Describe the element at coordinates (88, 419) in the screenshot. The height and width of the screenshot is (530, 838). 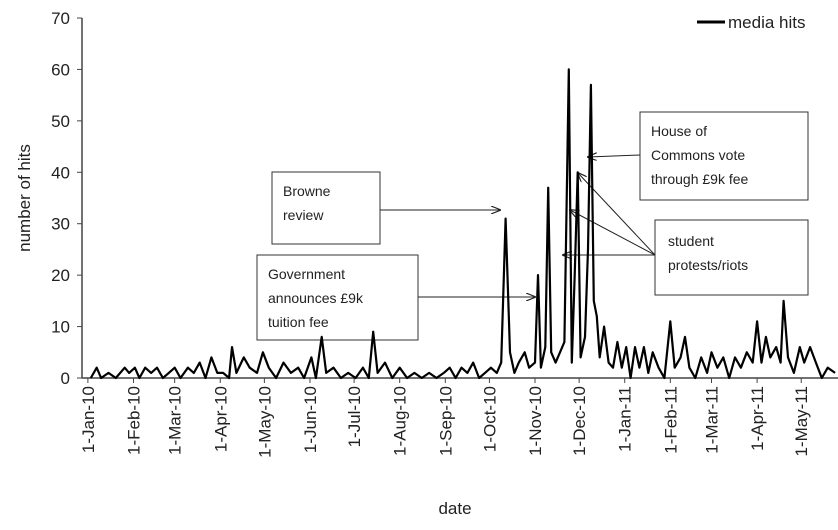
I see `x-tick-label: 1-Jan-10` at that location.